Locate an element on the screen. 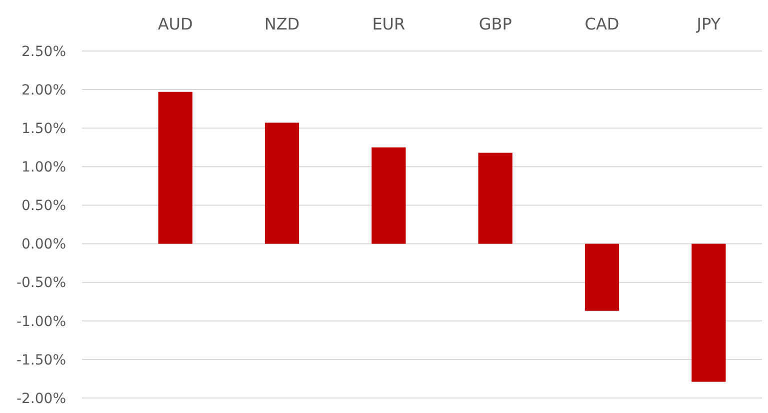 This screenshot has height=413, width=768. x-tick-label: CAD is located at coordinates (602, 24).